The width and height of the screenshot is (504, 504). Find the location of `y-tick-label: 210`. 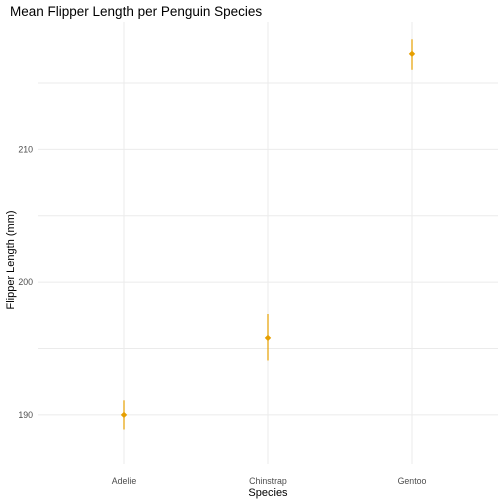

y-tick-label: 210 is located at coordinates (25, 149).